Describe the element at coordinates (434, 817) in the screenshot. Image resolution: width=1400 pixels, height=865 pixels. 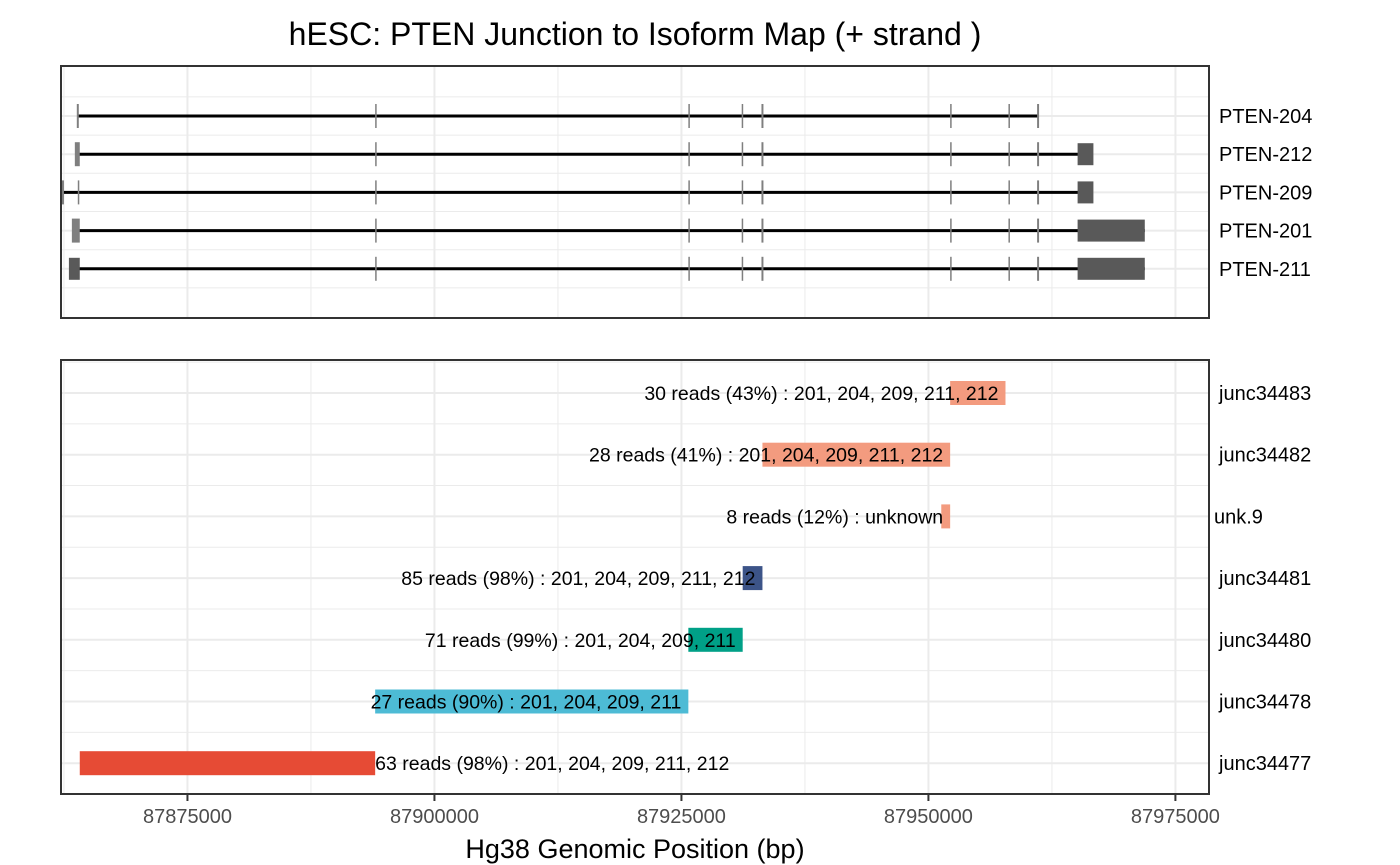
I see `x-tick-label: 87900000` at that location.